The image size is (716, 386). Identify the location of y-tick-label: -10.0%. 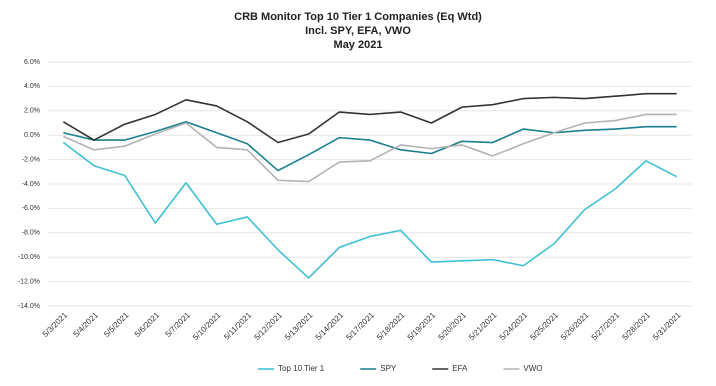
(29, 257).